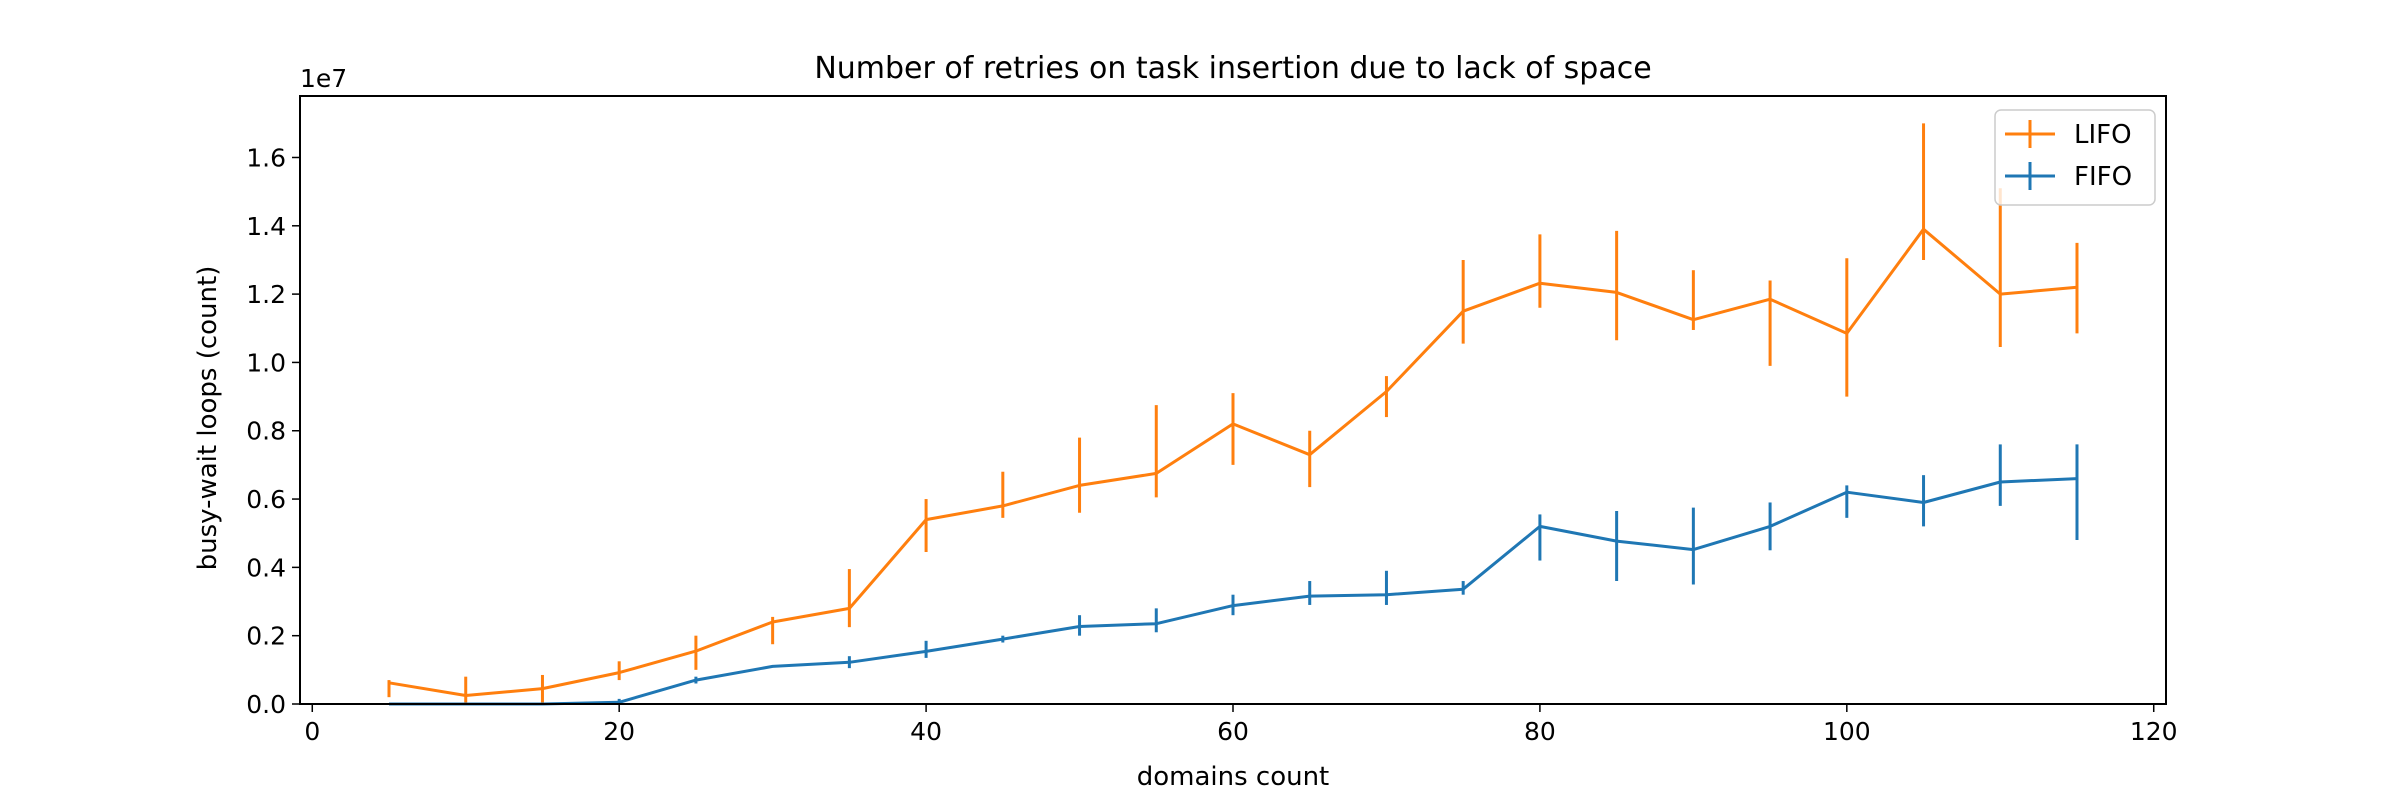 The height and width of the screenshot is (800, 2400). I want to click on legend-label-fifo: FIFO, so click(2103, 177).